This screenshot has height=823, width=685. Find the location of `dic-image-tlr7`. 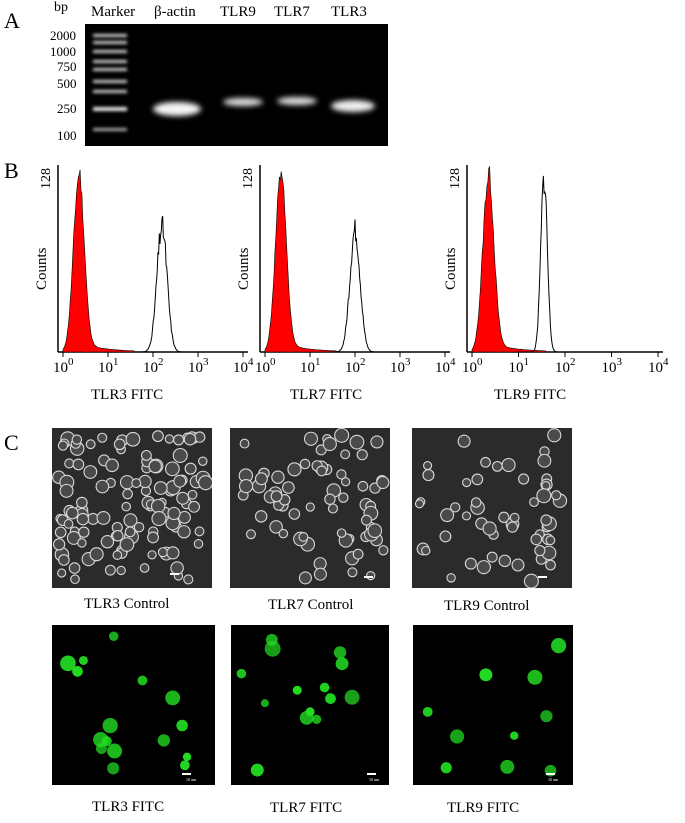

dic-image-tlr7 is located at coordinates (310, 508).